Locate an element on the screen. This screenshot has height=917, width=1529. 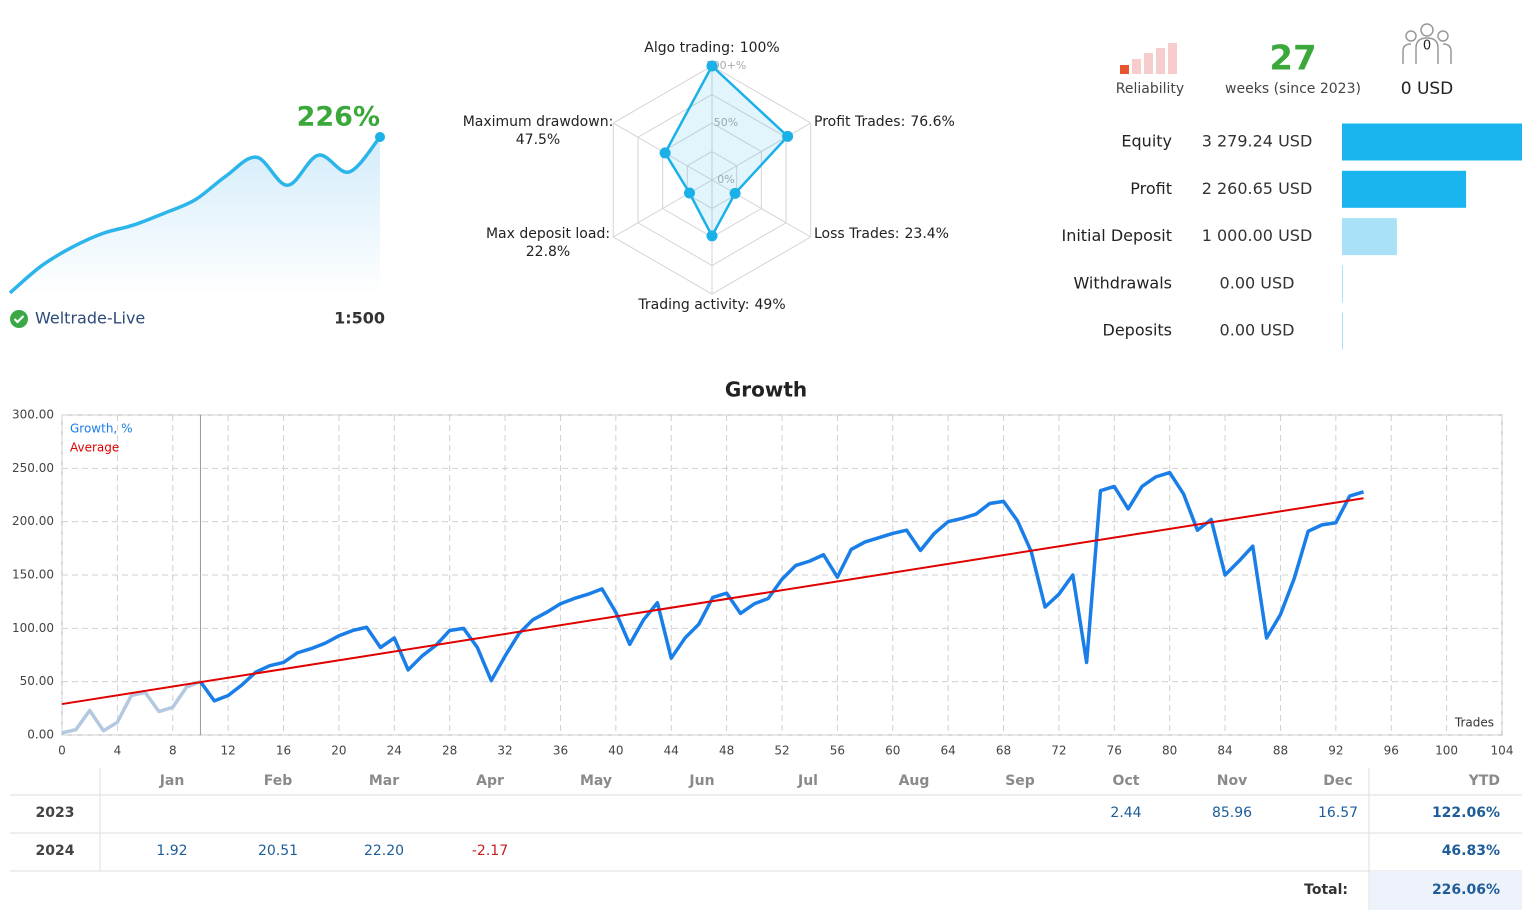
column-header: Dec is located at coordinates (1337, 781).